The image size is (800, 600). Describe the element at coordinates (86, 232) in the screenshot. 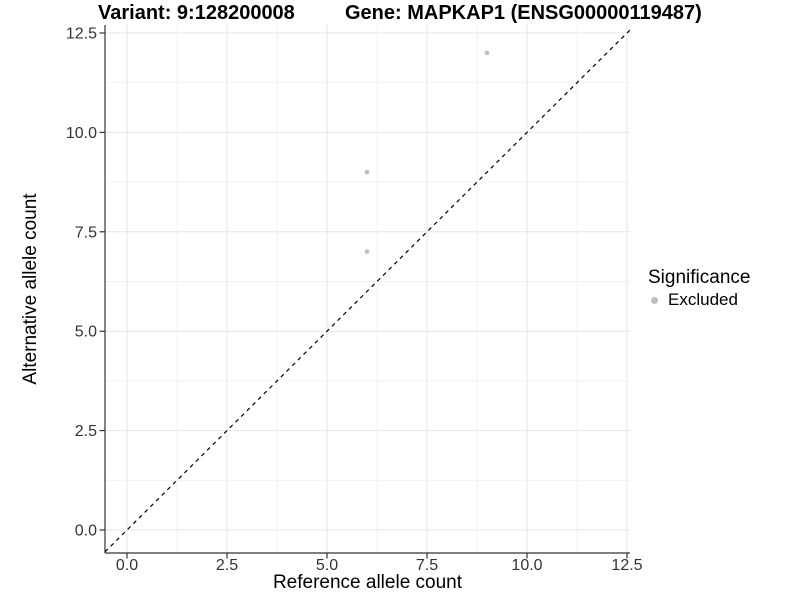

I see `y-tick-label: 7.5` at that location.